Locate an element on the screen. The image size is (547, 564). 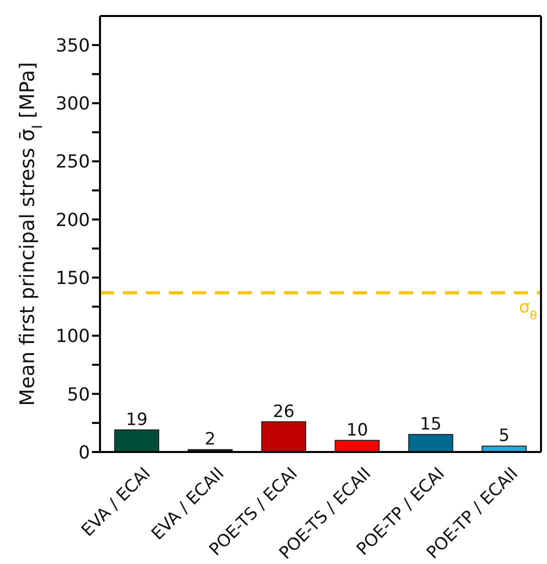
ref-line-label: σ$_{θ}$ is located at coordinates (527, 310).